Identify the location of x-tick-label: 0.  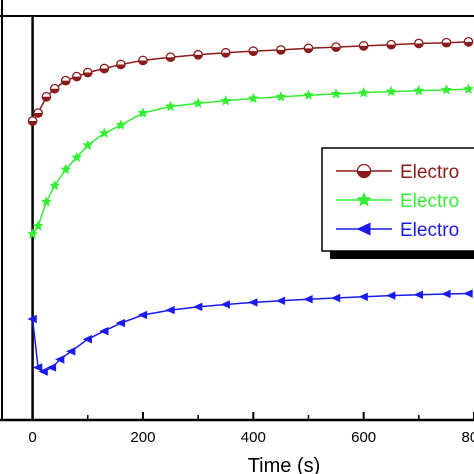
(32, 437).